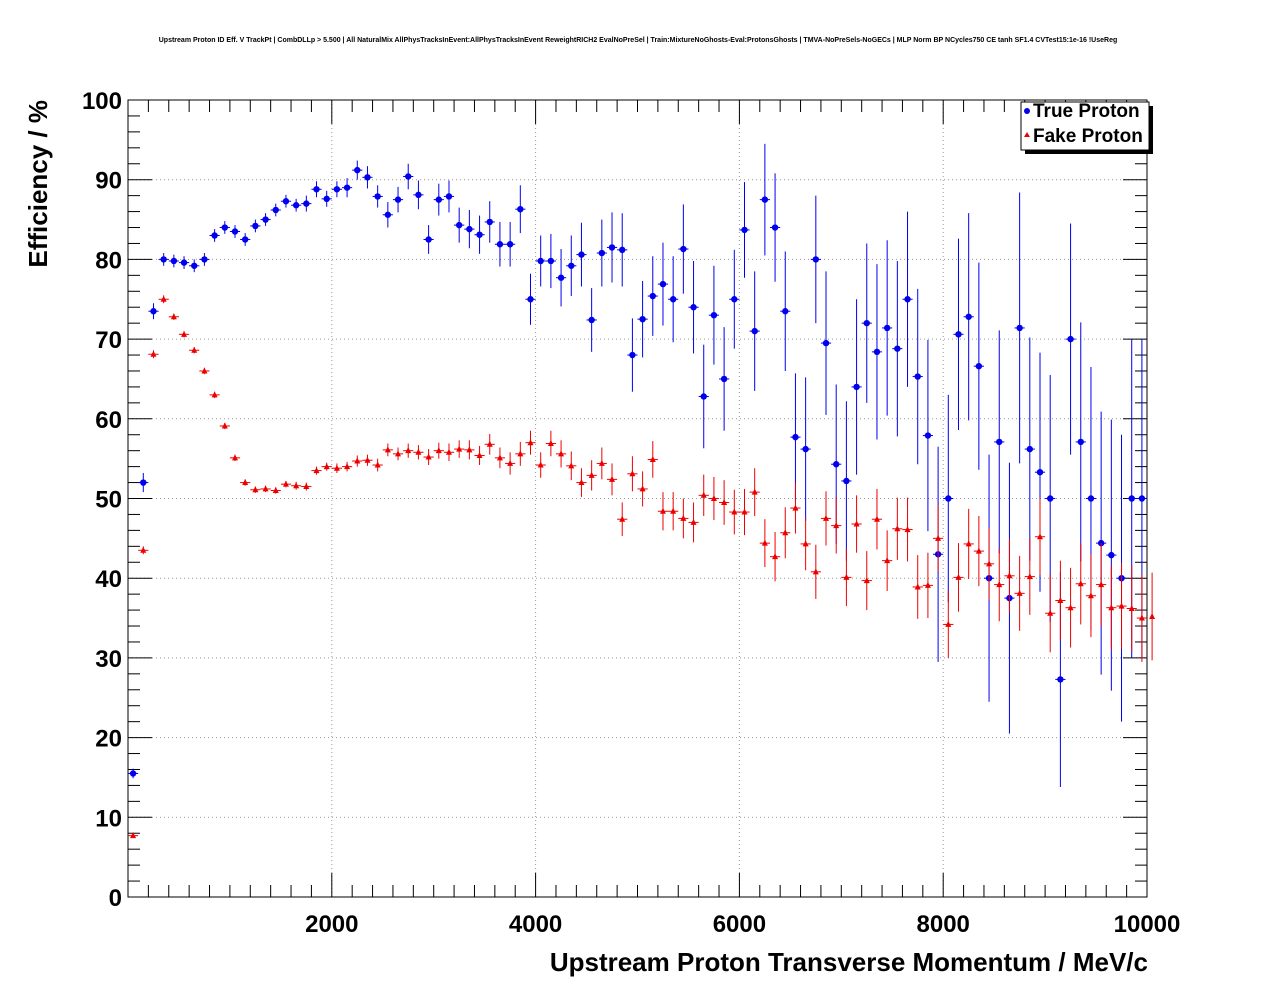 The image size is (1276, 996). I want to click on y-tick-label: 10, so click(108, 818).